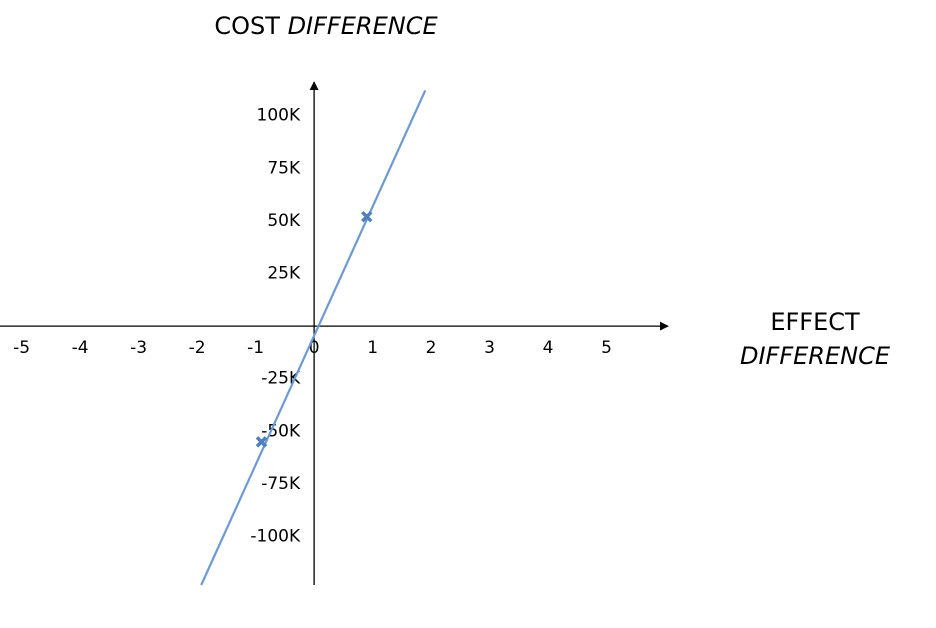  What do you see at coordinates (138, 348) in the screenshot?
I see `x-tick-label: -3` at bounding box center [138, 348].